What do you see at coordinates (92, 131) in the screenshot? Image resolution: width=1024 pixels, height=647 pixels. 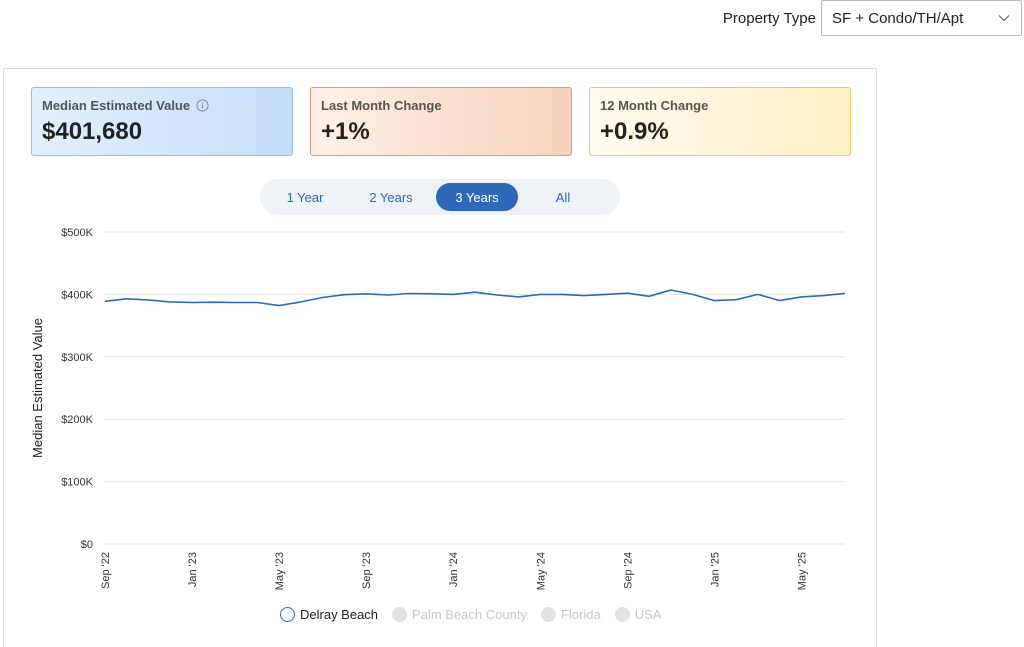 I see `median-value-amount: $401,680` at bounding box center [92, 131].